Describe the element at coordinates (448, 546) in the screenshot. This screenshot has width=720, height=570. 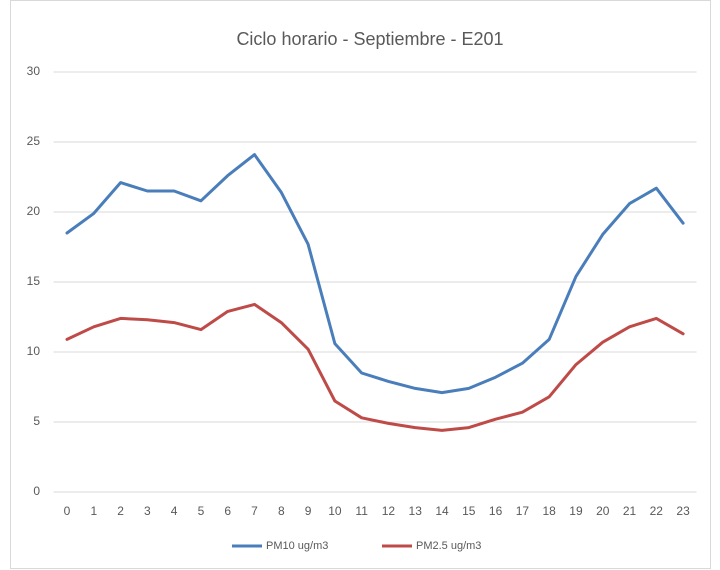
I see `legend-label: PM2.5 ug/m3` at that location.